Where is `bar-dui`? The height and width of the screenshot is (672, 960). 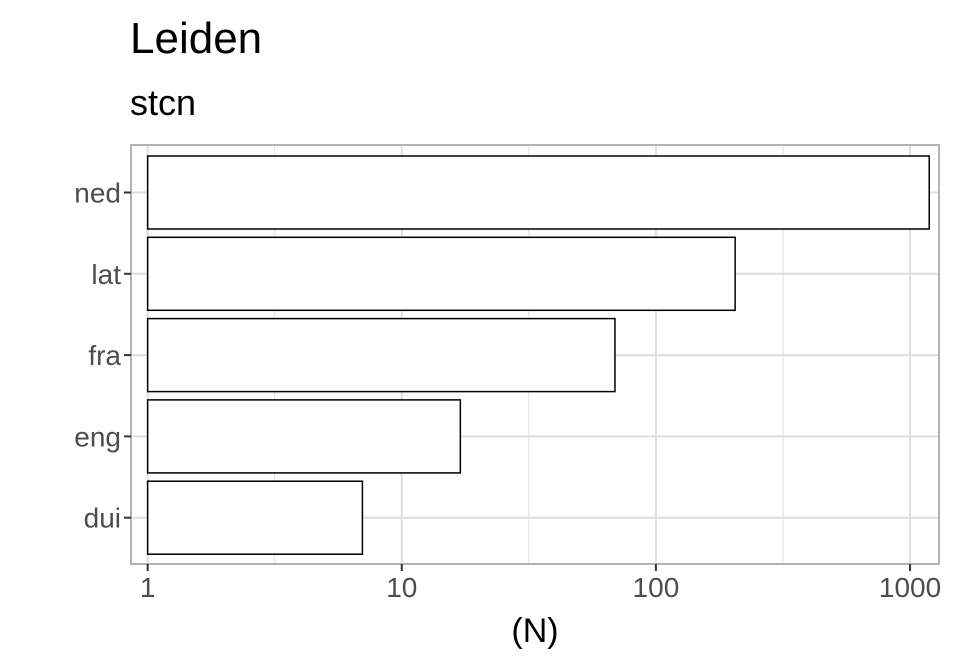
bar-dui is located at coordinates (255, 517).